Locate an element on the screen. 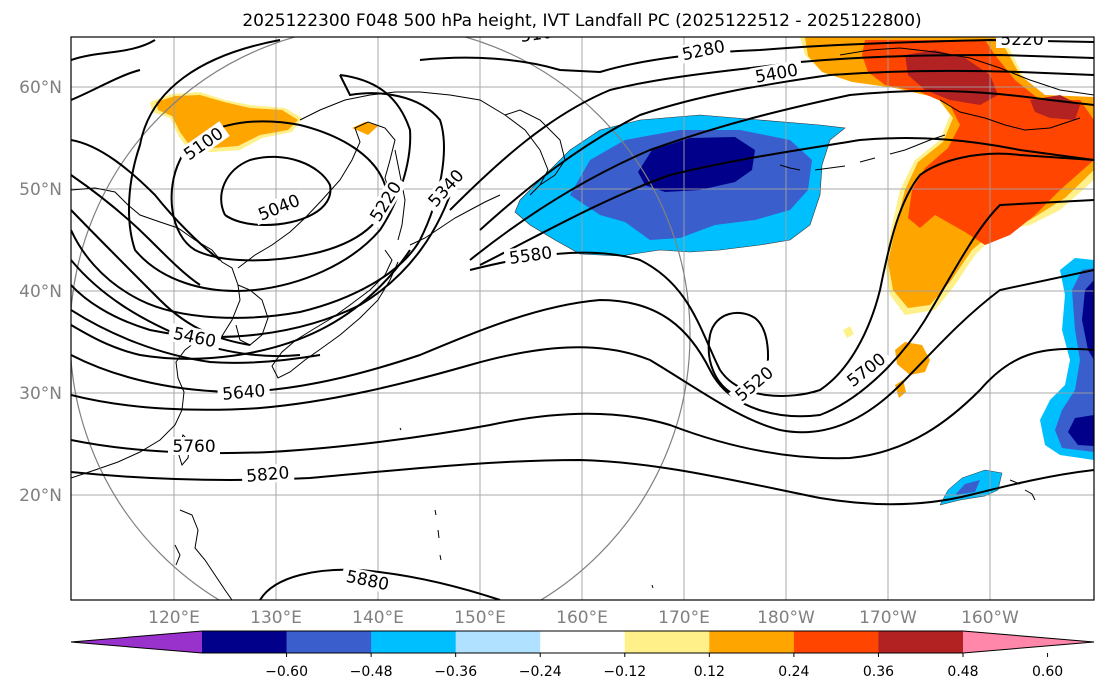  shade-neg-east-core is located at coordinates (1088, 320).